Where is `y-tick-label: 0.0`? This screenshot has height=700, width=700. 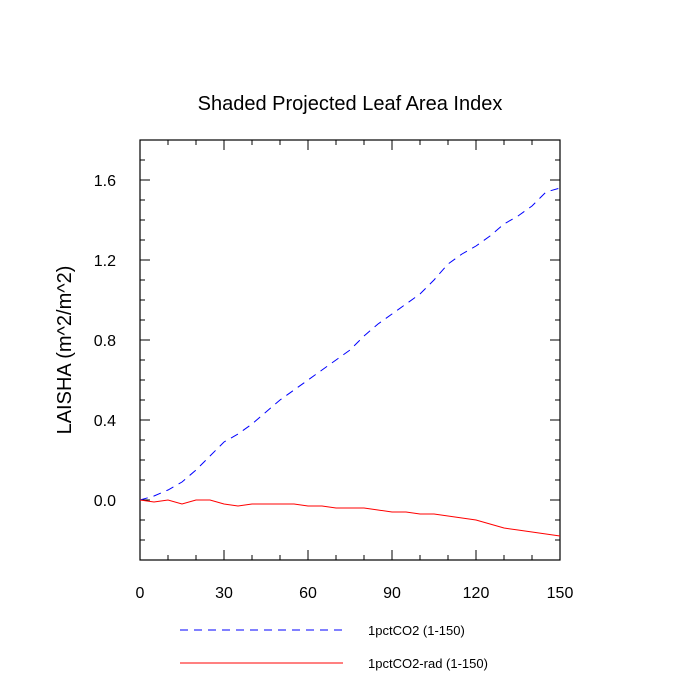
y-tick-label: 0.0 is located at coordinates (105, 501).